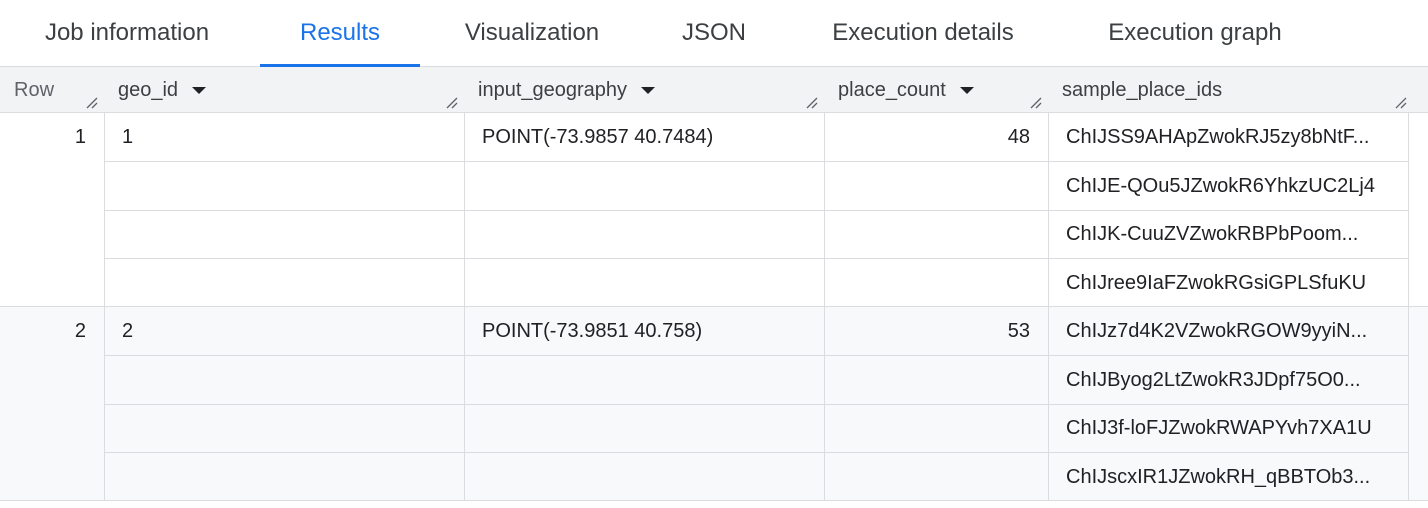 The image size is (1428, 508). I want to click on column-label: input_geography, so click(553, 90).